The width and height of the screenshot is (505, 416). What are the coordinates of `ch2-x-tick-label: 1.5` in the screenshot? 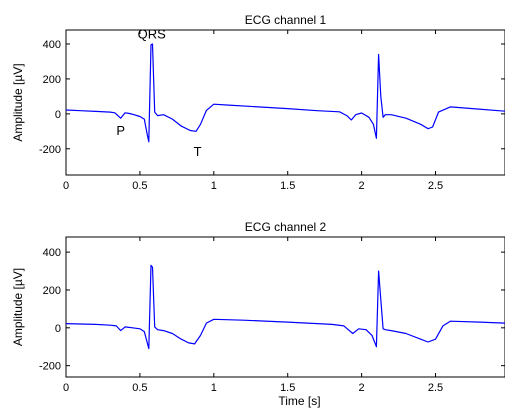 It's located at (287, 388).